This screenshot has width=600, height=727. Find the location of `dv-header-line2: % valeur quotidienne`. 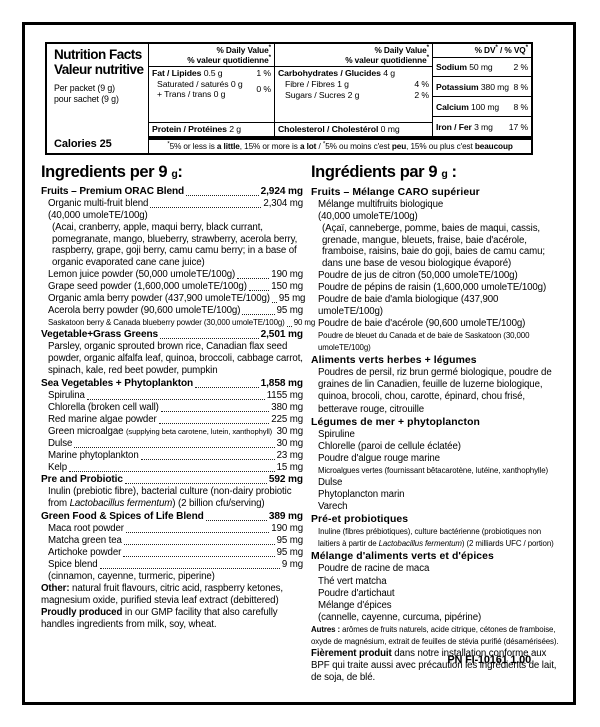

dv-header-line2: % valeur quotidienne is located at coordinates (228, 59).